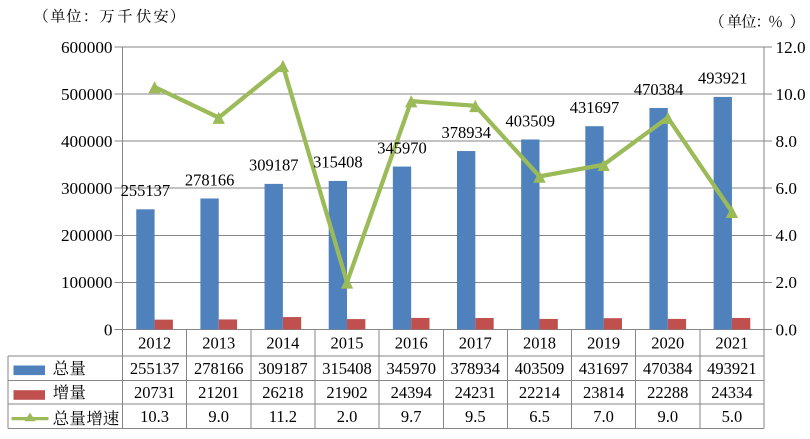 The height and width of the screenshot is (439, 810). What do you see at coordinates (475, 392) in the screenshot?
I see `svg-text: 24231` at bounding box center [475, 392].